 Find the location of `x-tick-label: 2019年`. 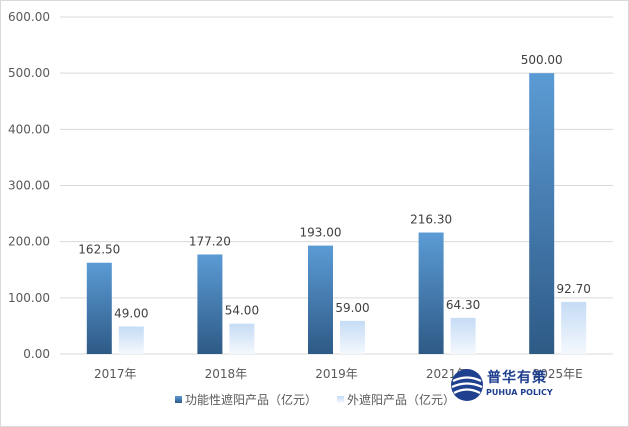

x-tick-label: 2019年 is located at coordinates (336, 374).